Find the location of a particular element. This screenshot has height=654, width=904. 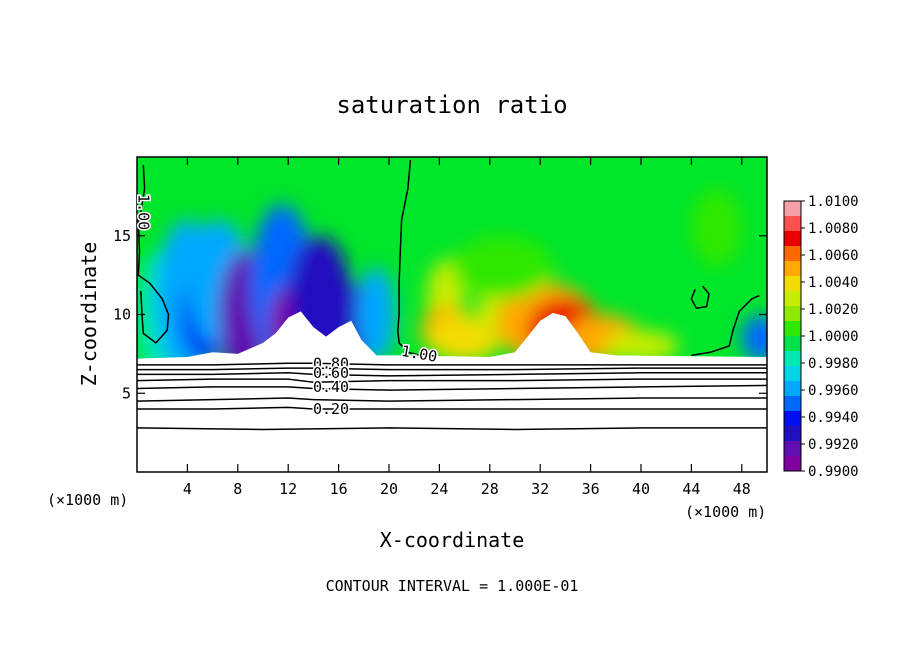

colorbar-label-5: 1.0000 is located at coordinates (833, 337).